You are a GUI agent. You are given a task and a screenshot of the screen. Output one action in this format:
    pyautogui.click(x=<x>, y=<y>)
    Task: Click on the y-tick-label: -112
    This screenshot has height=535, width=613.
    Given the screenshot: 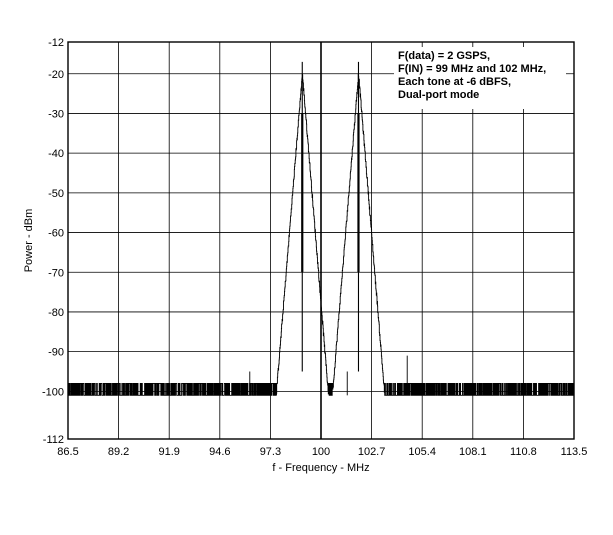 What is the action you would take?
    pyautogui.click(x=53, y=440)
    